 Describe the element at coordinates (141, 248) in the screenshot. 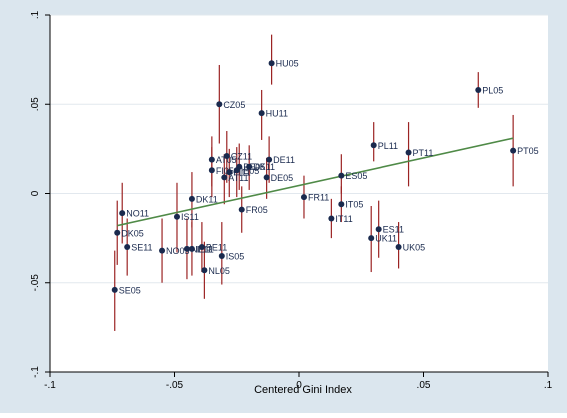

I see `point-label-se11: SE11` at that location.